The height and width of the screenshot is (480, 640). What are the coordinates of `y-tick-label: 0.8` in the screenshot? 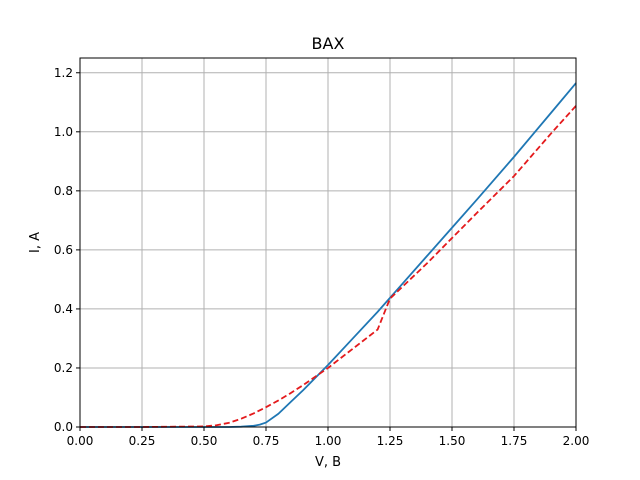 It's located at (63, 191).